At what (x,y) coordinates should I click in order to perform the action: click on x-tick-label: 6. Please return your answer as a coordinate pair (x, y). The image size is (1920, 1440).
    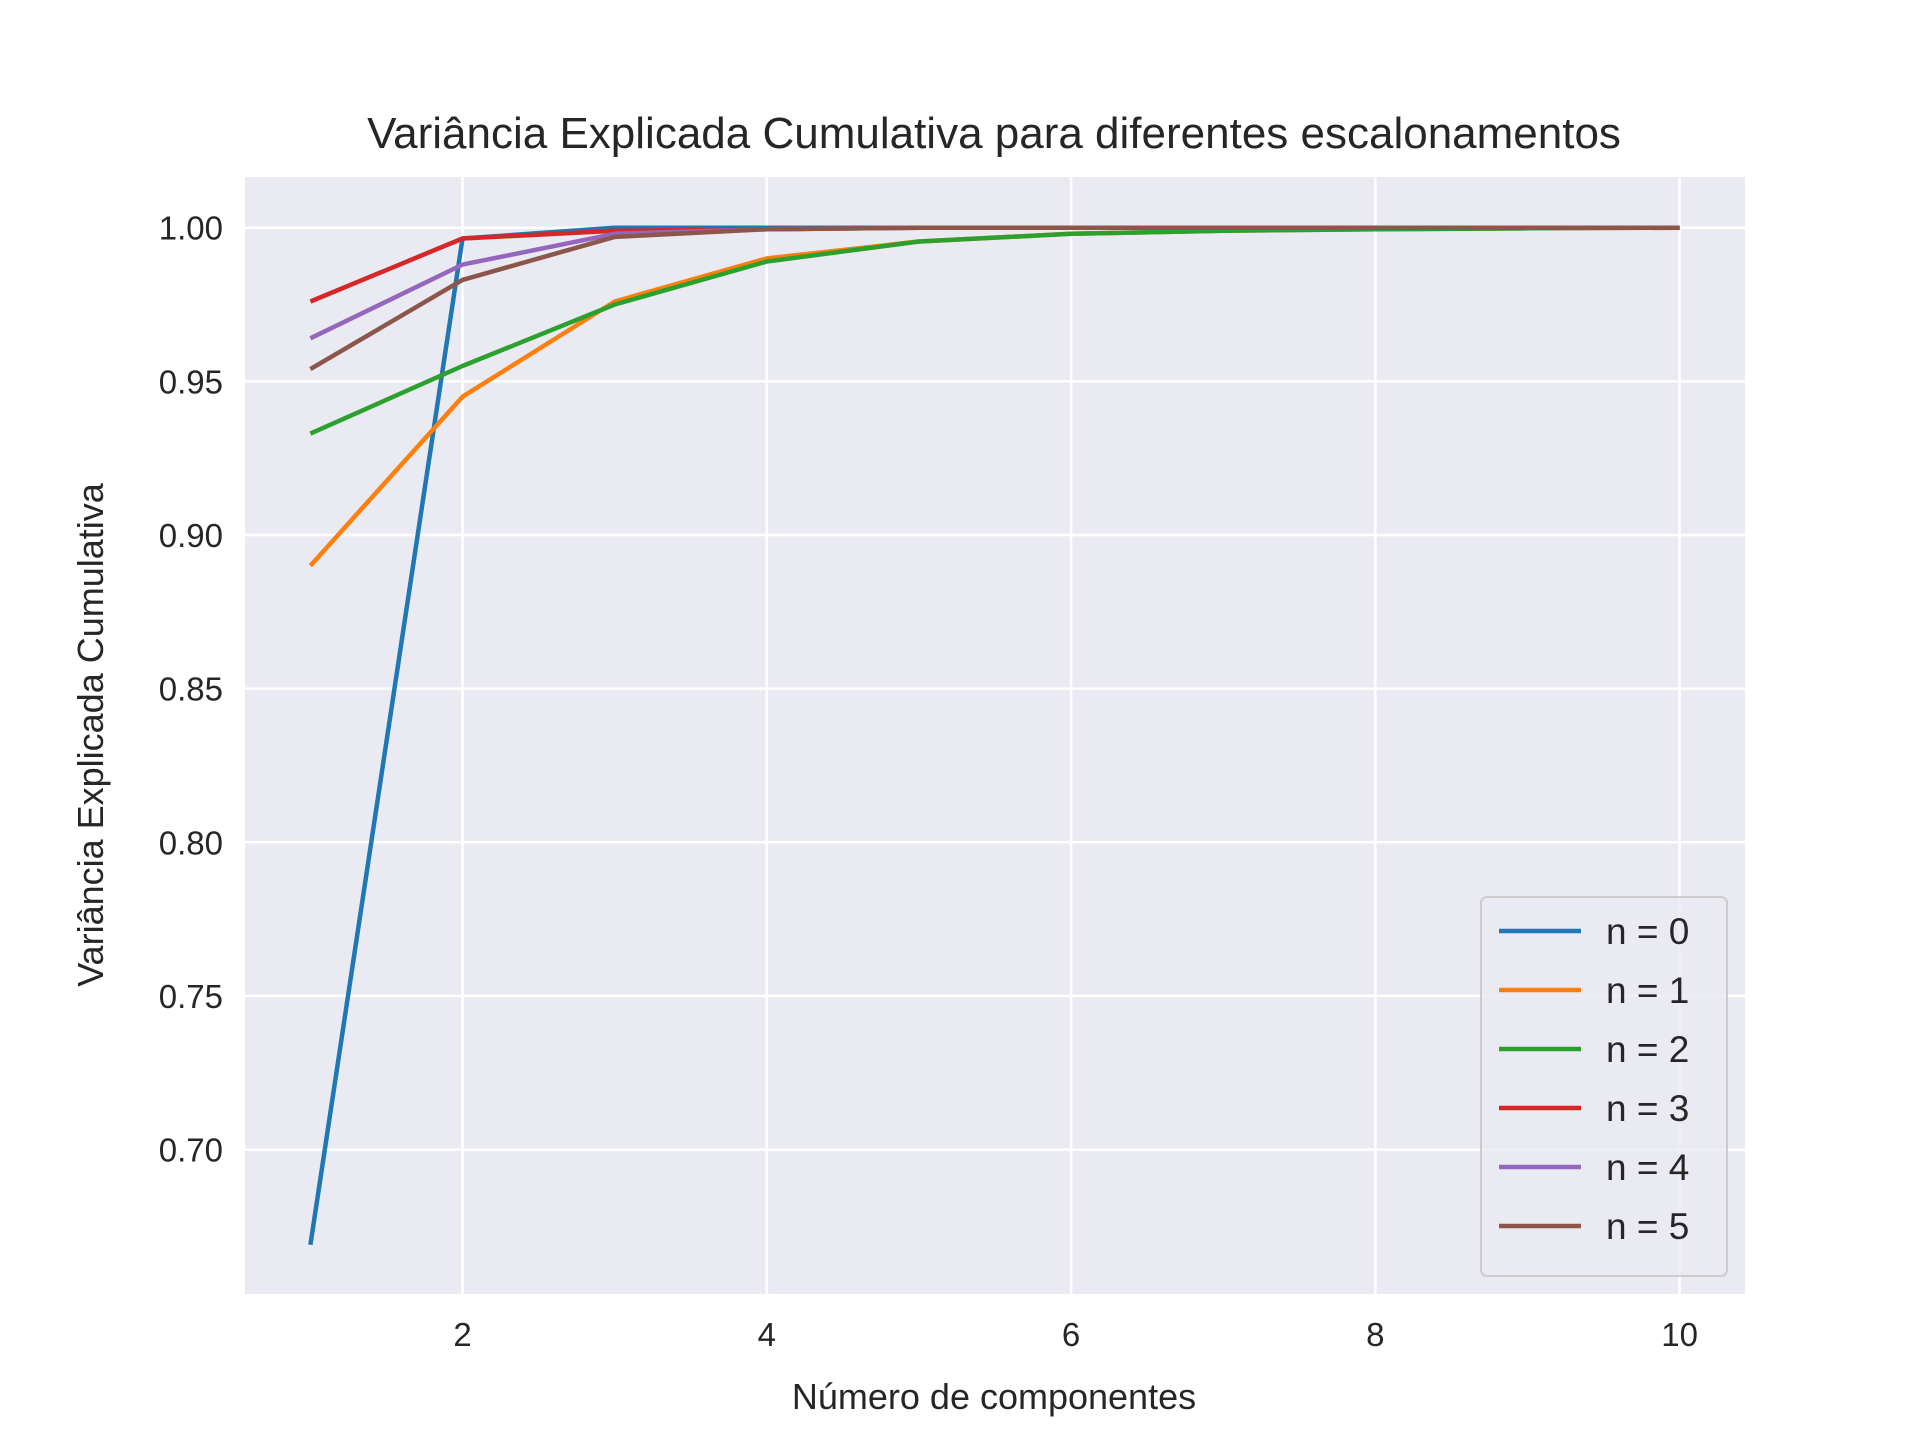
    Looking at the image, I should click on (1071, 1334).